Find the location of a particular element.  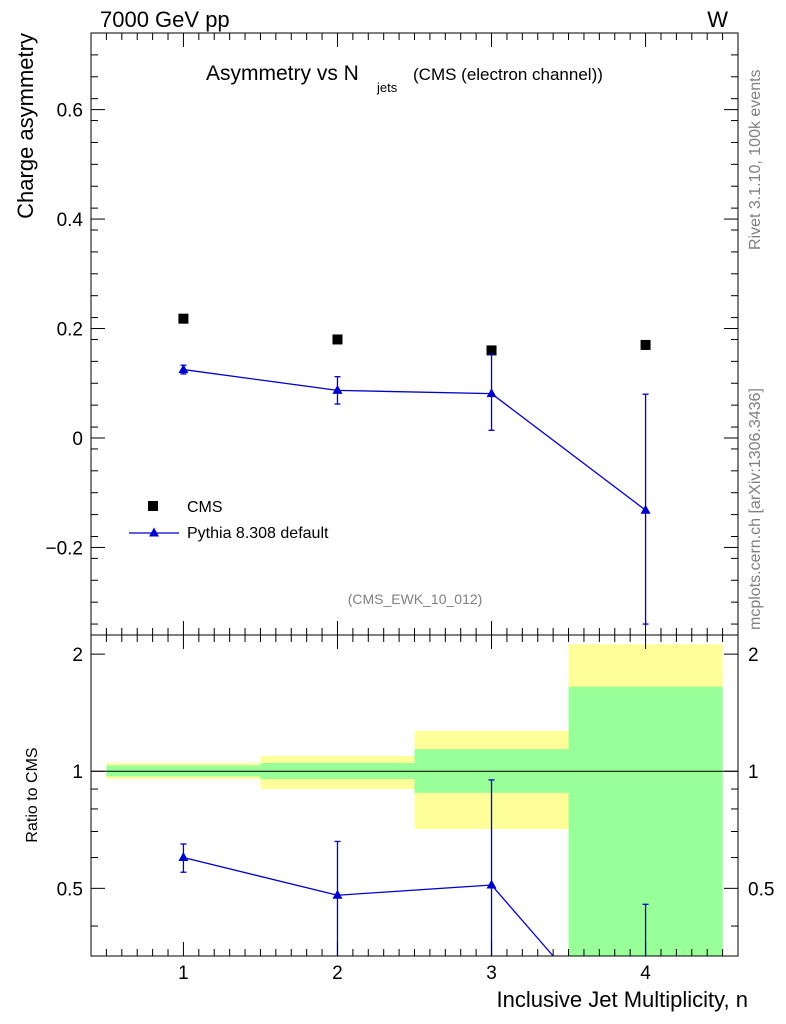

legend: CMS Pythia 8.308 default is located at coordinates (229, 520).